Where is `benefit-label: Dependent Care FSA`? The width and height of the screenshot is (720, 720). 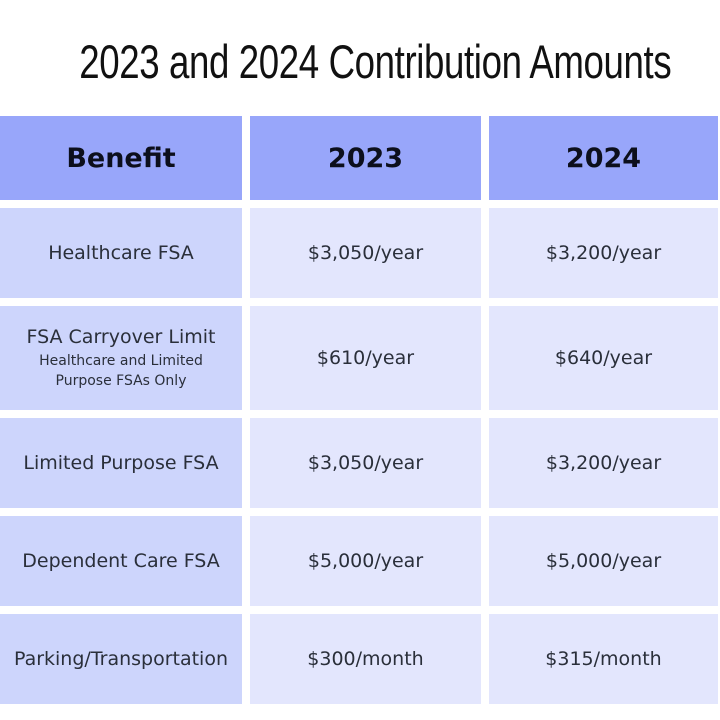 benefit-label: Dependent Care FSA is located at coordinates (121, 561).